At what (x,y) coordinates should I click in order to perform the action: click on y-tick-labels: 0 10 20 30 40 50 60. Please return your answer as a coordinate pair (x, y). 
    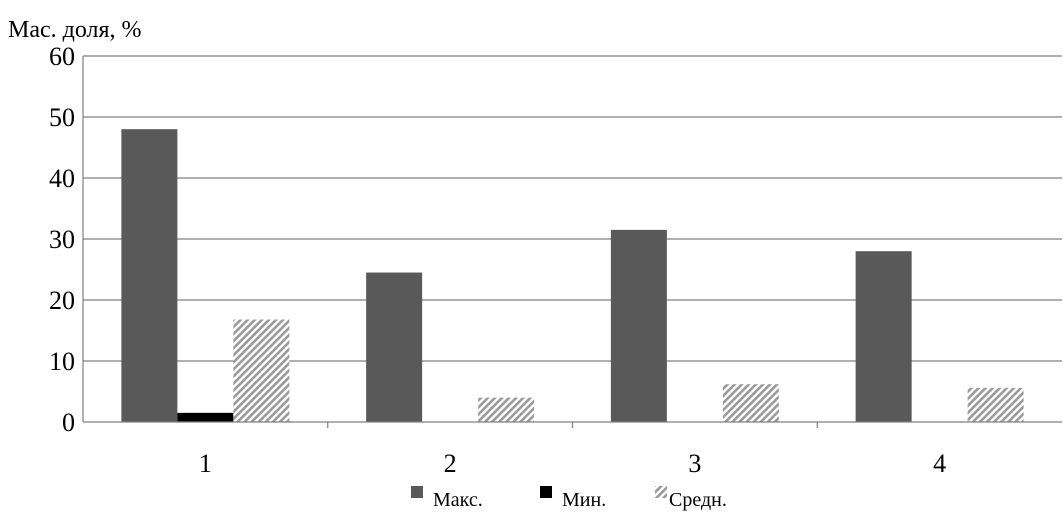
    Looking at the image, I should click on (62, 239).